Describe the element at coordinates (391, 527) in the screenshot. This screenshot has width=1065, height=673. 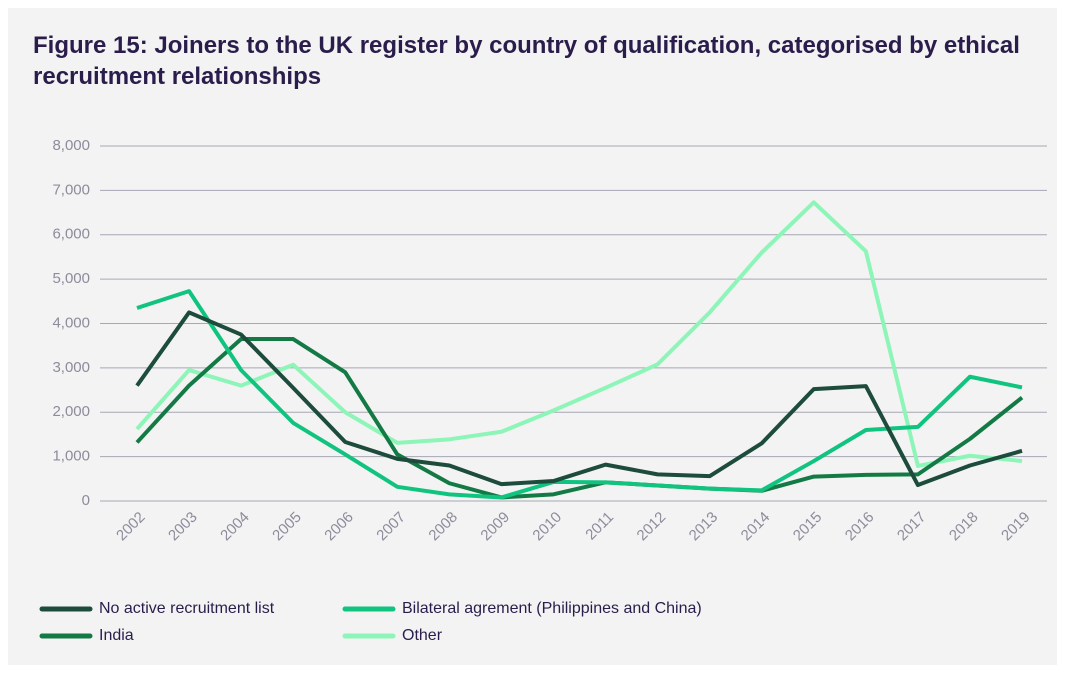
I see `x-tick-label: 2007` at that location.